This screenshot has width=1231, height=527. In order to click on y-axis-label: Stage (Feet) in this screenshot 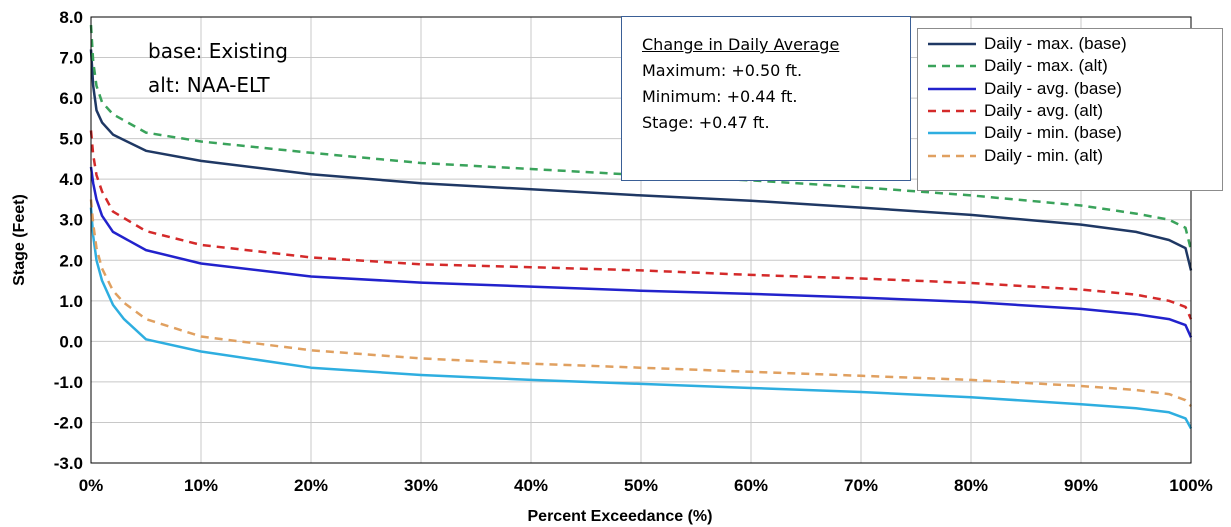, I will do `click(19, 240)`.